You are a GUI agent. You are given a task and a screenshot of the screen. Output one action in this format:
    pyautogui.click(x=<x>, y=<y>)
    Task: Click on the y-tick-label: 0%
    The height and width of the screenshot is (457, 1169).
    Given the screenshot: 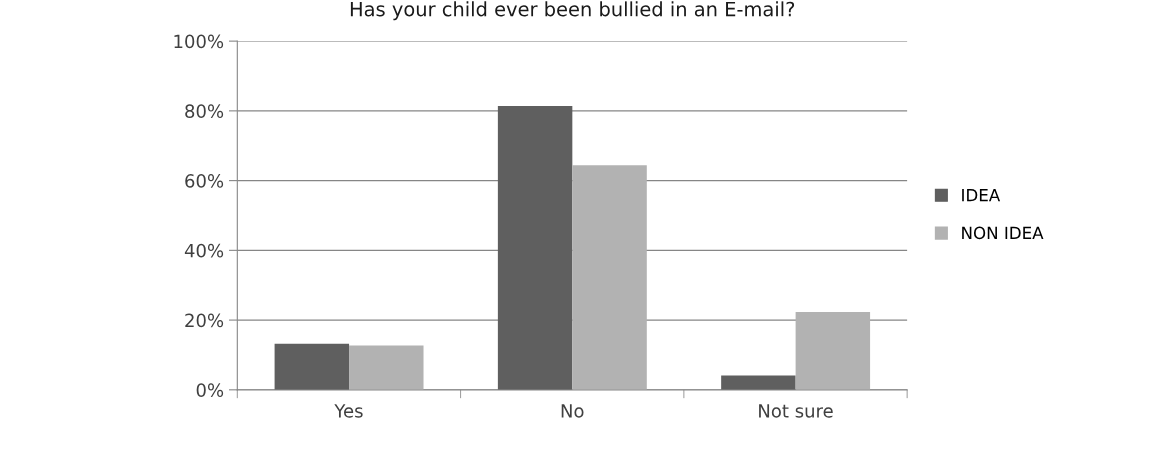 What is the action you would take?
    pyautogui.click(x=210, y=390)
    